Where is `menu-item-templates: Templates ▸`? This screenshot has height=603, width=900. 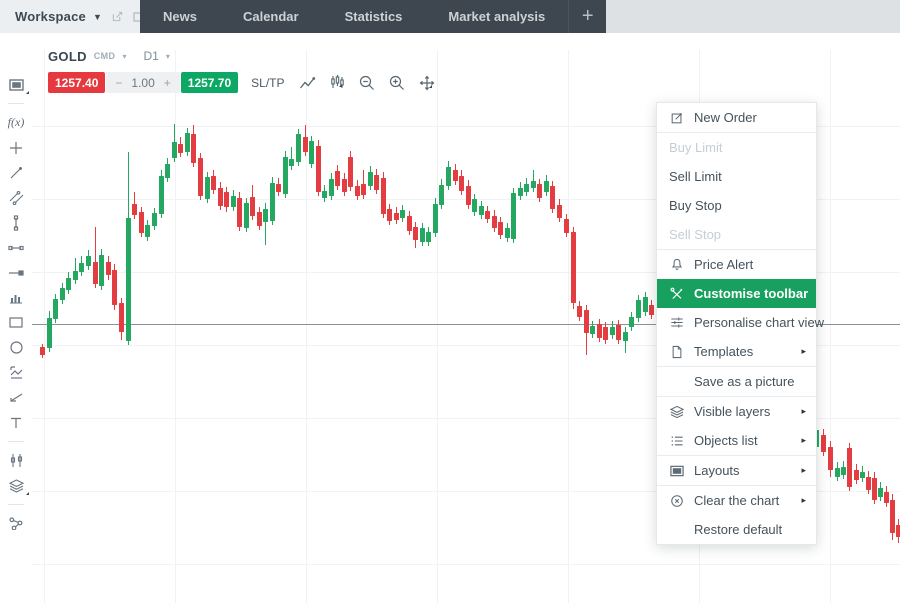 menu-item-templates: Templates ▸ is located at coordinates (736, 351).